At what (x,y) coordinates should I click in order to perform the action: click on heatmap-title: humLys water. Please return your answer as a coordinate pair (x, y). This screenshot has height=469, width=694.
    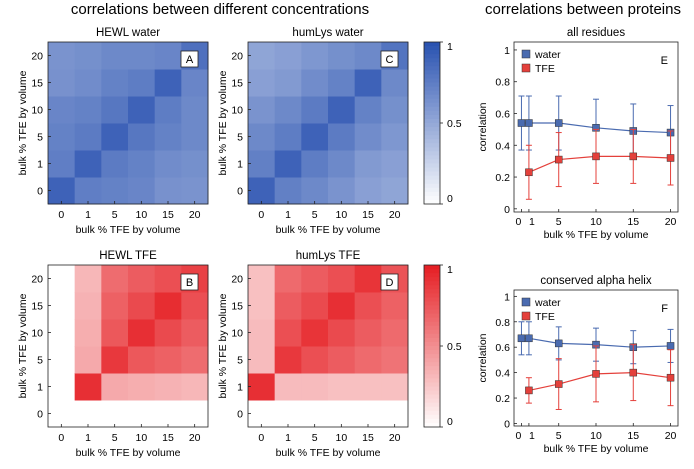
    Looking at the image, I should click on (327, 33).